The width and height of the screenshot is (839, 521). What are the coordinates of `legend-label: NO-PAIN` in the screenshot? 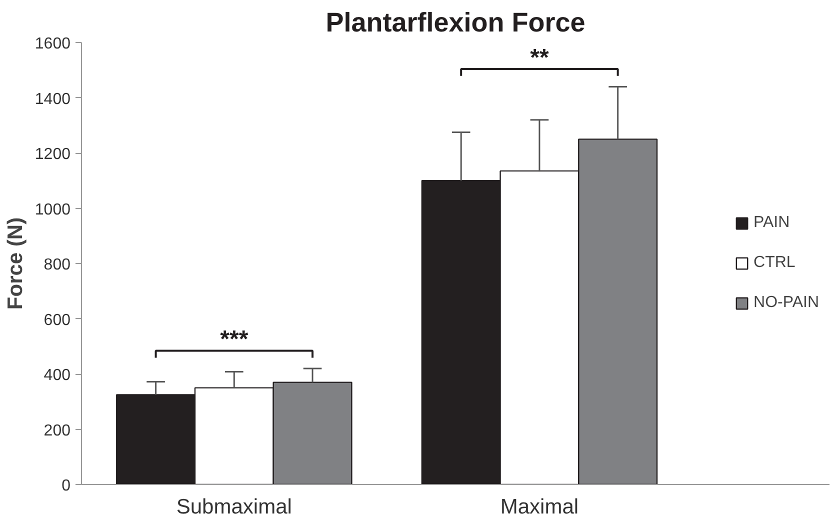 It's located at (786, 303).